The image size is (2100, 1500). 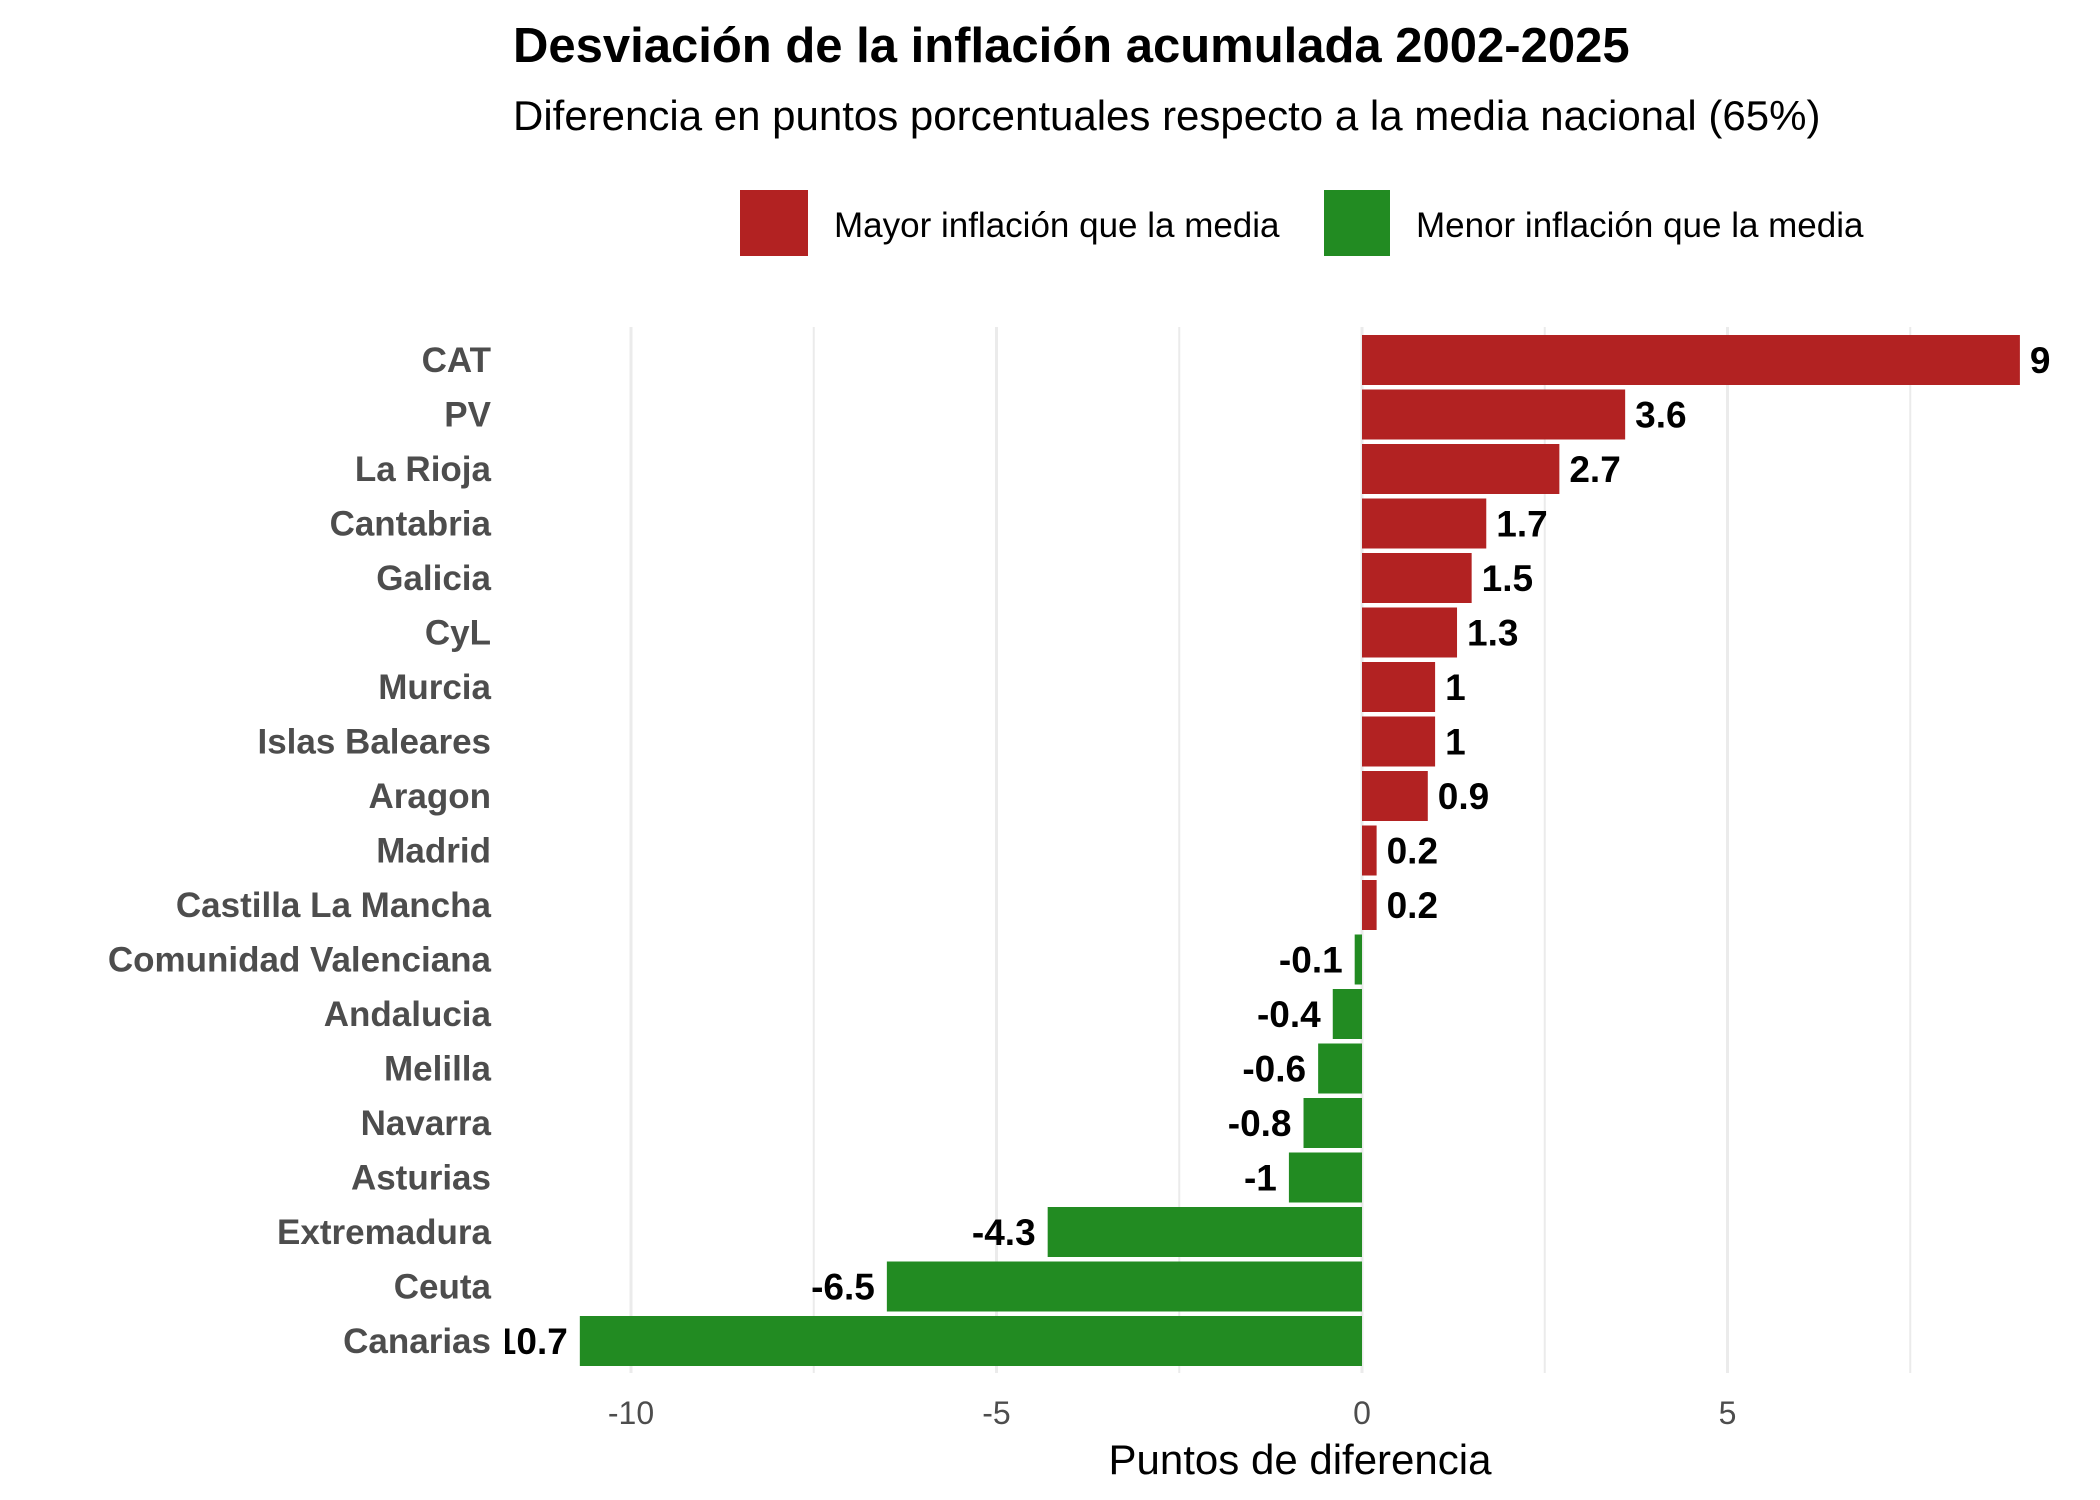 What do you see at coordinates (438, 1069) in the screenshot?
I see `category-label: Melilla` at bounding box center [438, 1069].